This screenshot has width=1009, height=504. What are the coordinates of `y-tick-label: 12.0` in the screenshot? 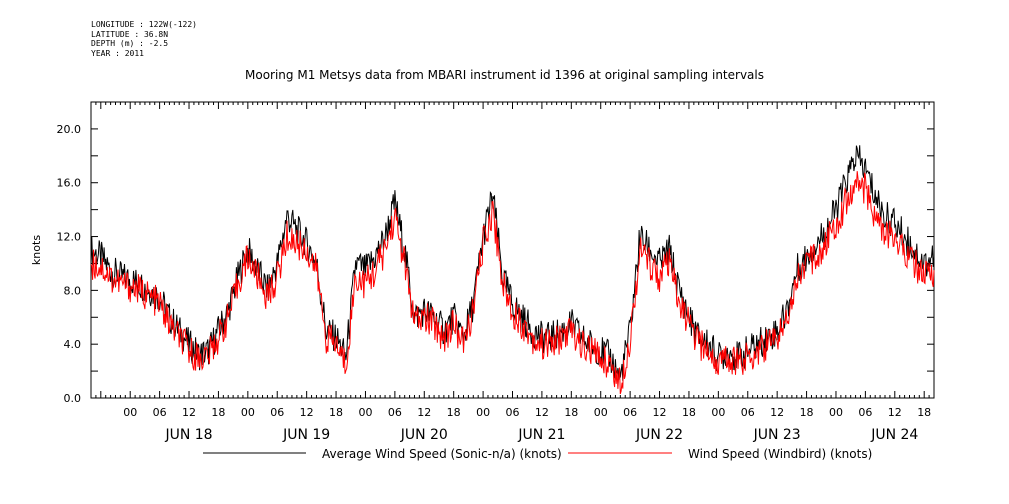 It's located at (69, 237).